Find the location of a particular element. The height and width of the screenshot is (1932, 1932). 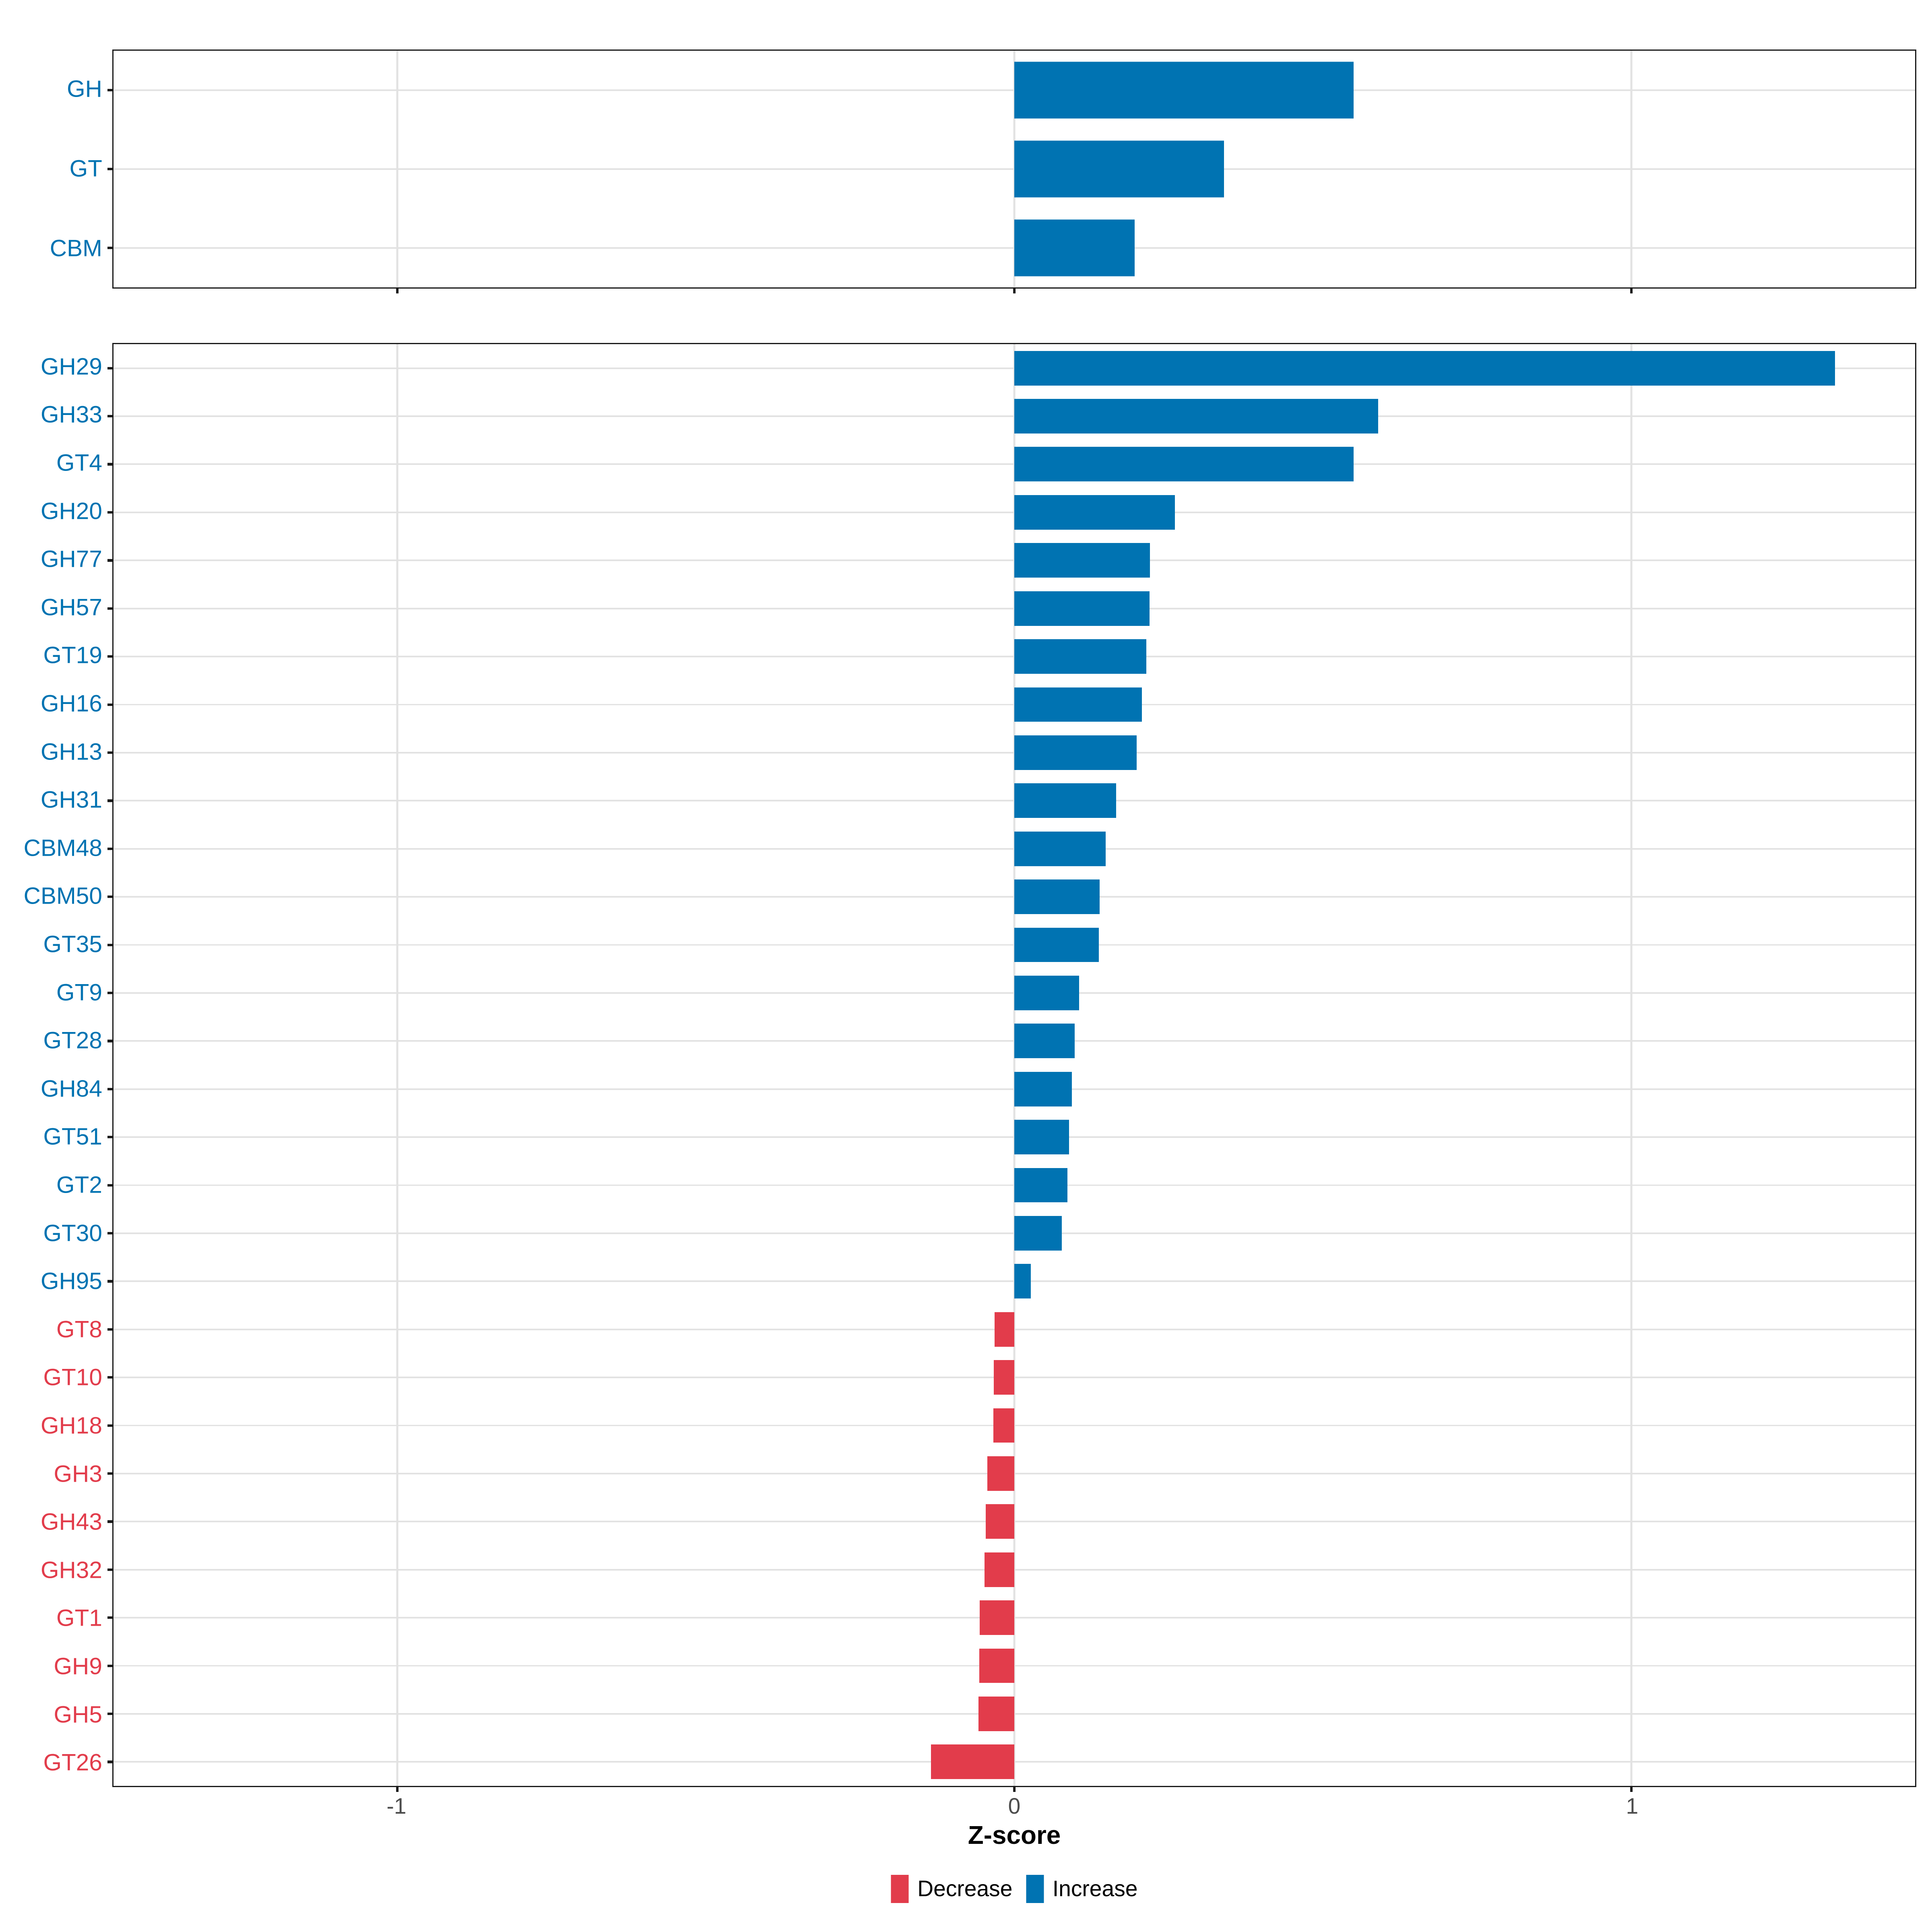

category-label-GH18: GH18 is located at coordinates (71, 1425).